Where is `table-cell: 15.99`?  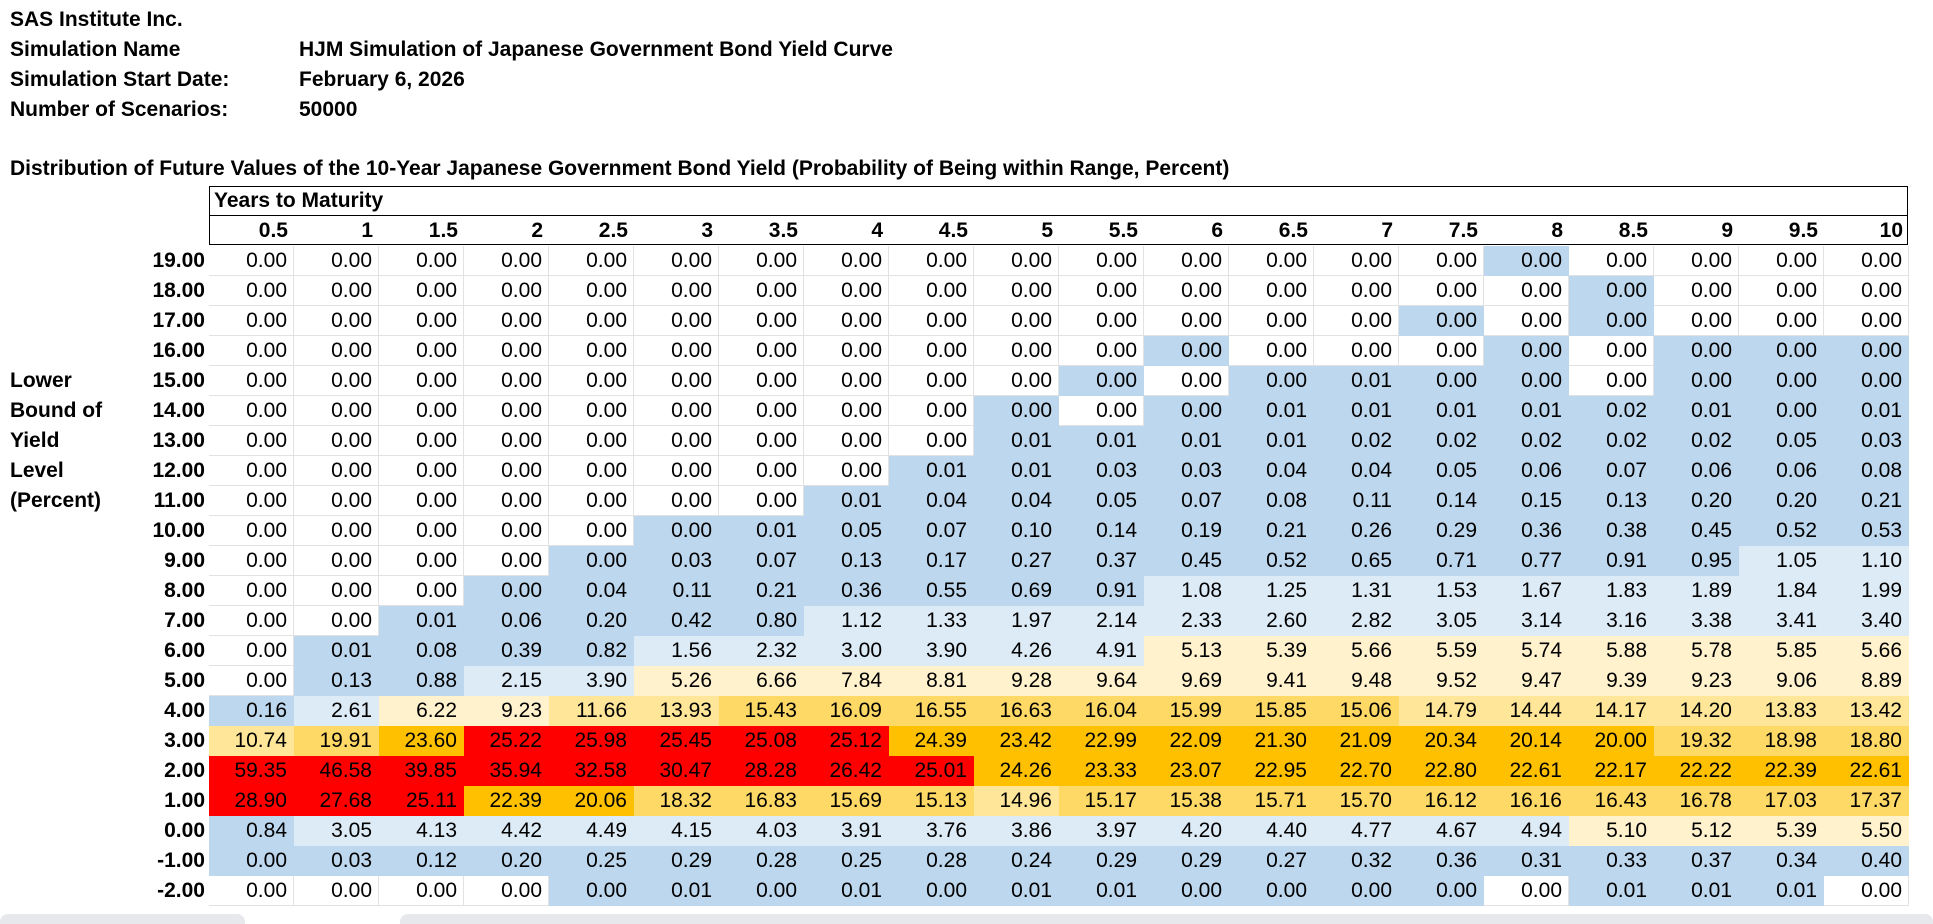
table-cell: 15.99 is located at coordinates (1186, 711).